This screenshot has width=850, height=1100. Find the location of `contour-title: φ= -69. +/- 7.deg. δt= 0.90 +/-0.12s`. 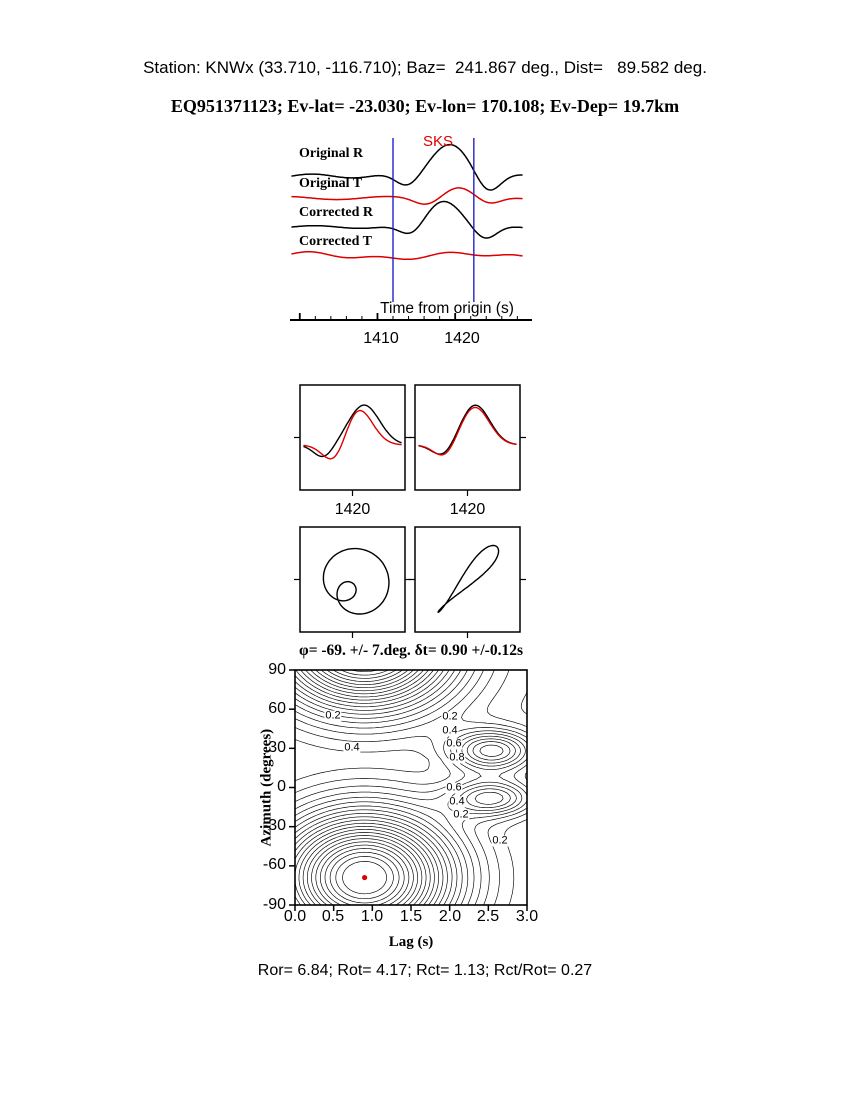

contour-title: φ= -69. +/- 7.deg. δt= 0.90 +/-0.12s is located at coordinates (411, 650).